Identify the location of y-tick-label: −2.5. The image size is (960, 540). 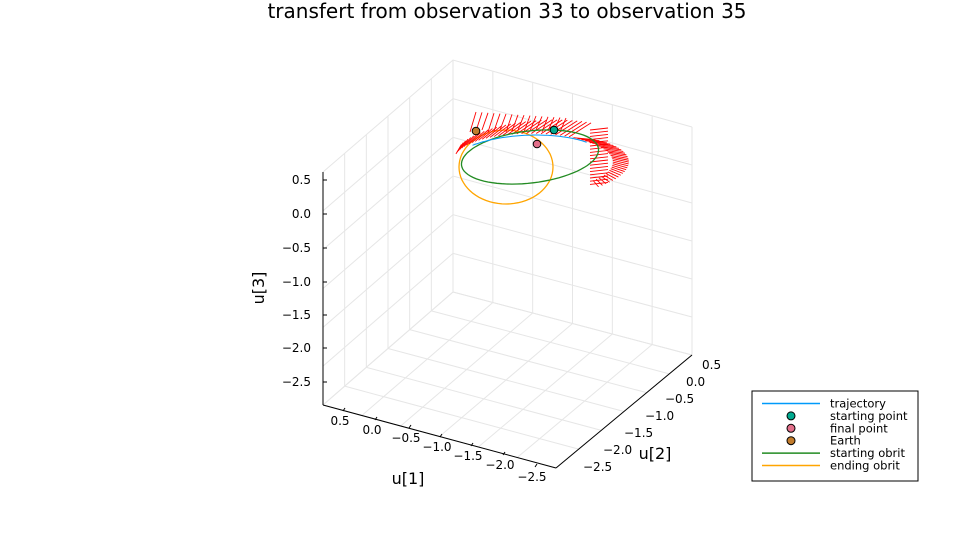
(597, 467).